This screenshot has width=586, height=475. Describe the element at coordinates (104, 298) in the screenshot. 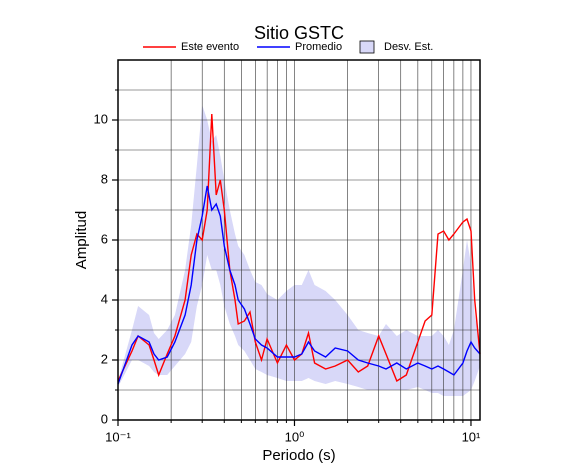

I see `y-tick-label: 4` at that location.